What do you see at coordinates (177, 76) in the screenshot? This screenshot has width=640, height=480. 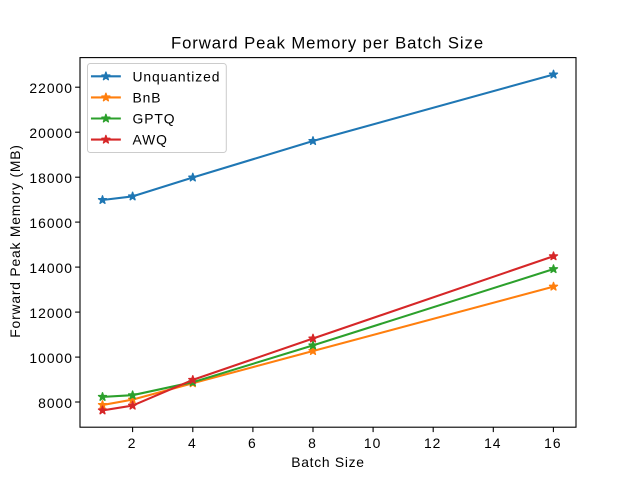 I see `svg-text: Unquantized` at bounding box center [177, 76].